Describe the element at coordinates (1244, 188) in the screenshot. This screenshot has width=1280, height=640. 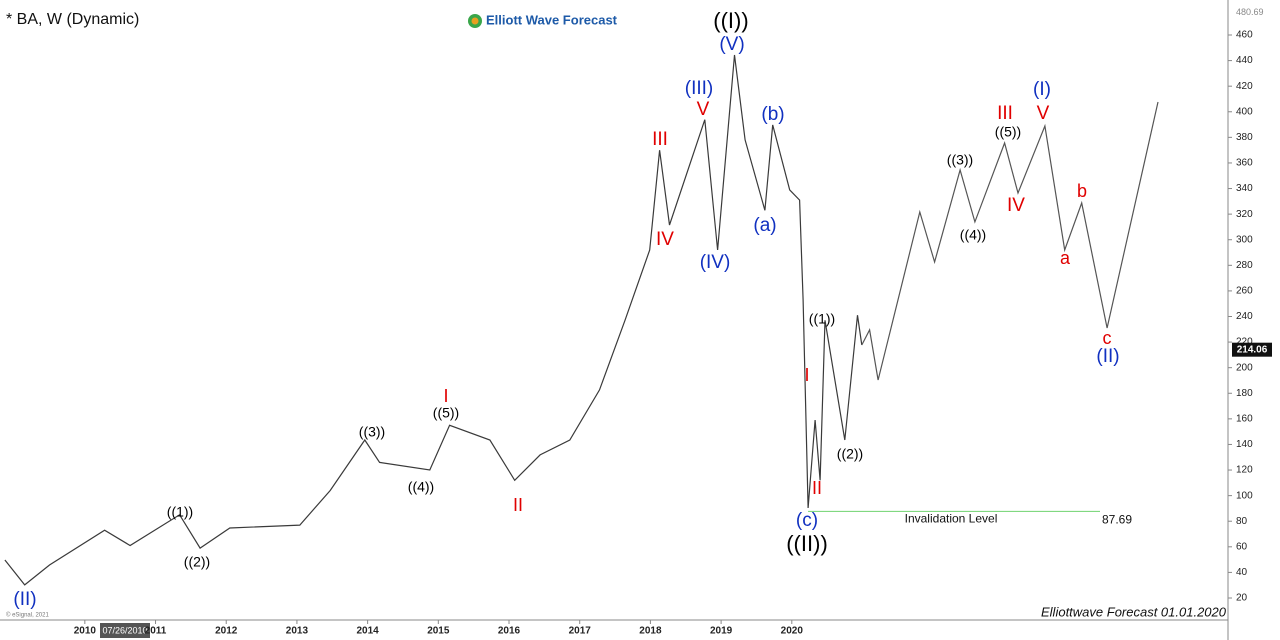
I see `y-tick-label: 340` at that location.